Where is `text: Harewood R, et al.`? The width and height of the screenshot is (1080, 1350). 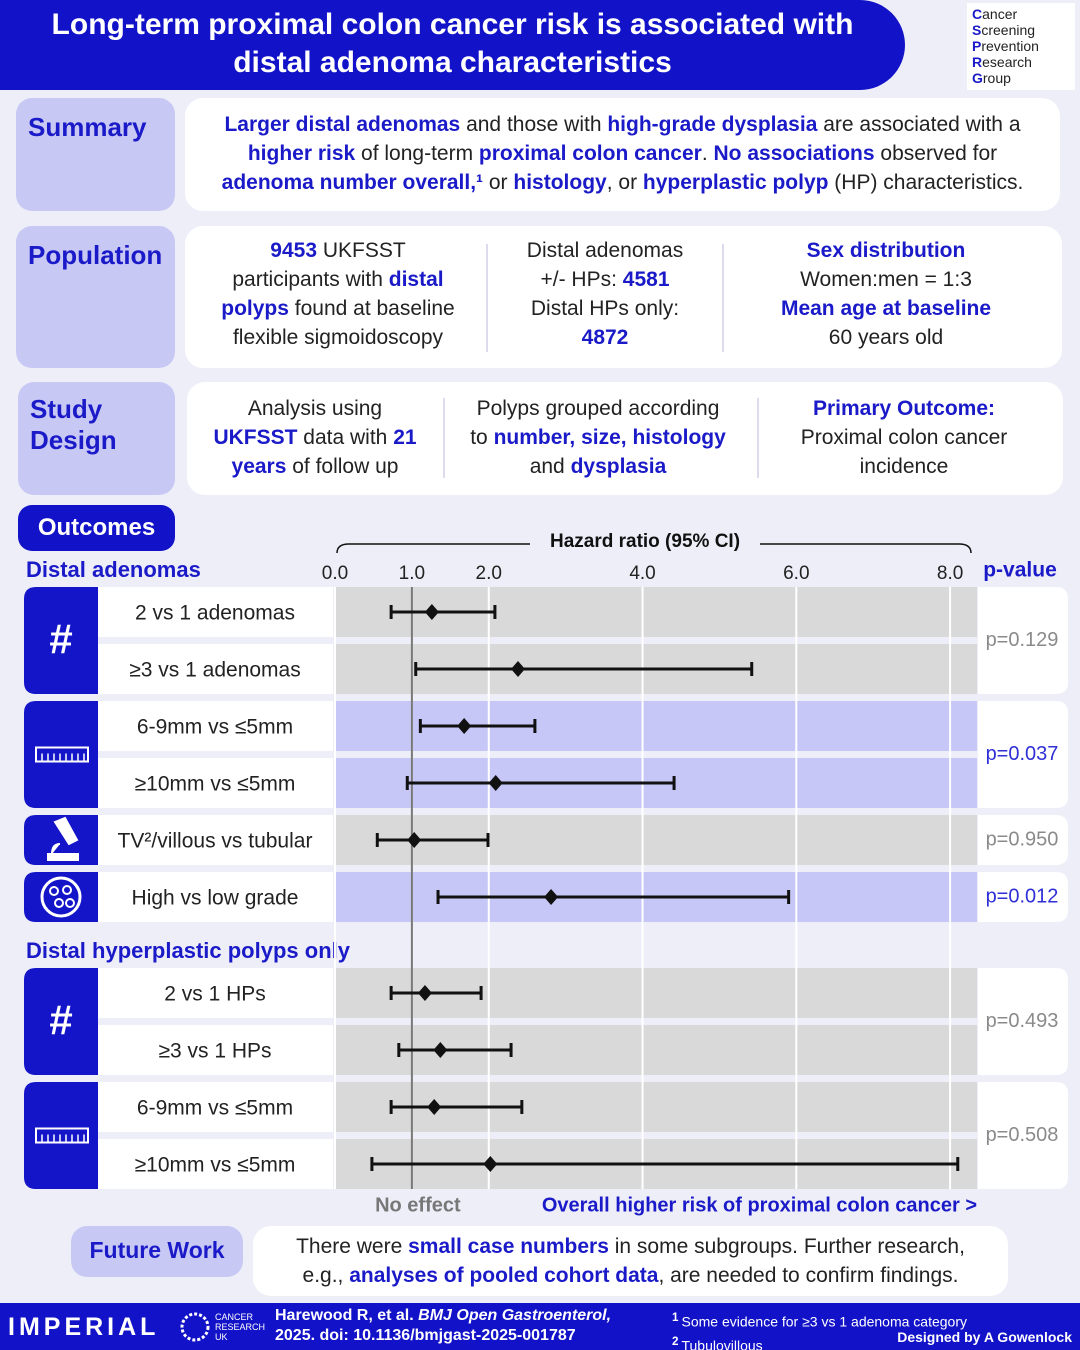
text: Harewood R, et al. is located at coordinates (347, 1315).